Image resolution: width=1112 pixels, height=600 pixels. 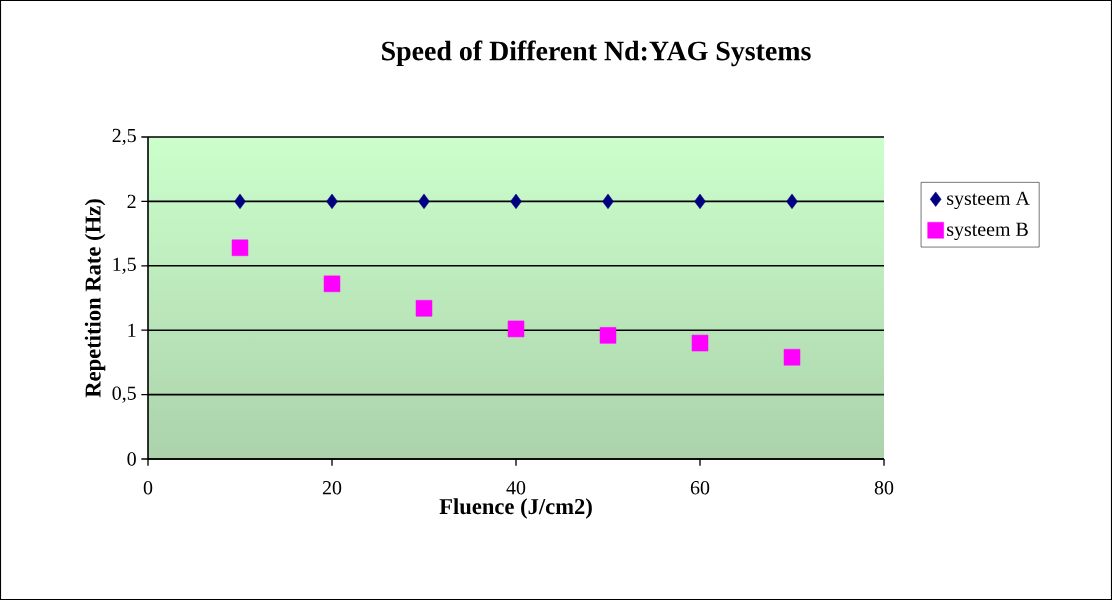 What do you see at coordinates (988, 200) in the screenshot?
I see `legend-label: systeem A` at bounding box center [988, 200].